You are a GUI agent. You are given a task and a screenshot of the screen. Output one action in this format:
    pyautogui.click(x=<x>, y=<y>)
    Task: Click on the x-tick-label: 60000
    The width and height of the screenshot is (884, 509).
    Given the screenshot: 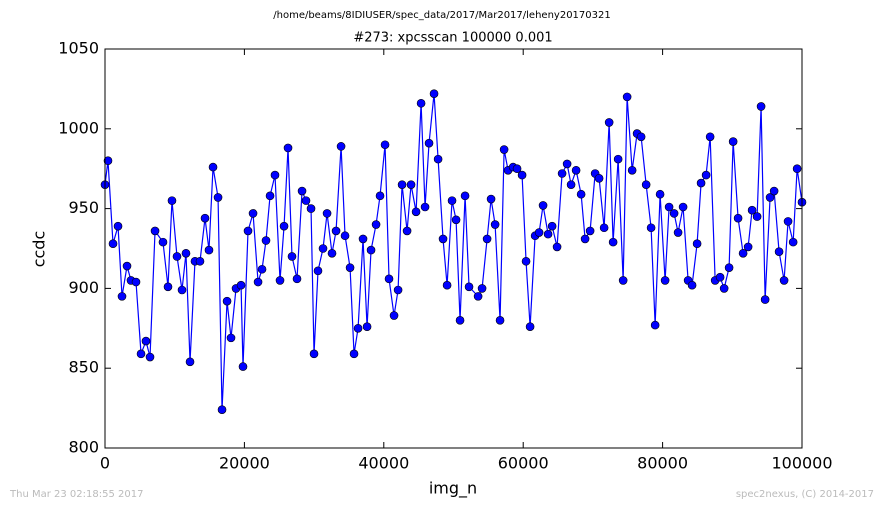 What is the action you would take?
    pyautogui.click(x=523, y=463)
    